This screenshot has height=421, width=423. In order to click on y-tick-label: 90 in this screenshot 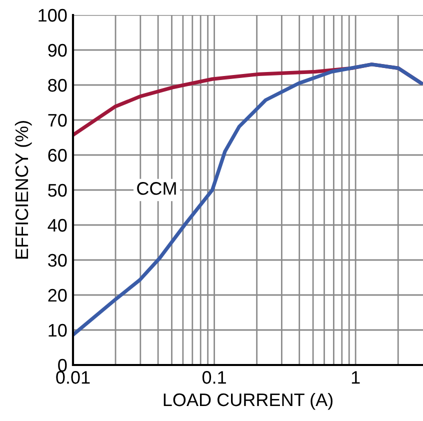, I will do `click(57, 50)`.